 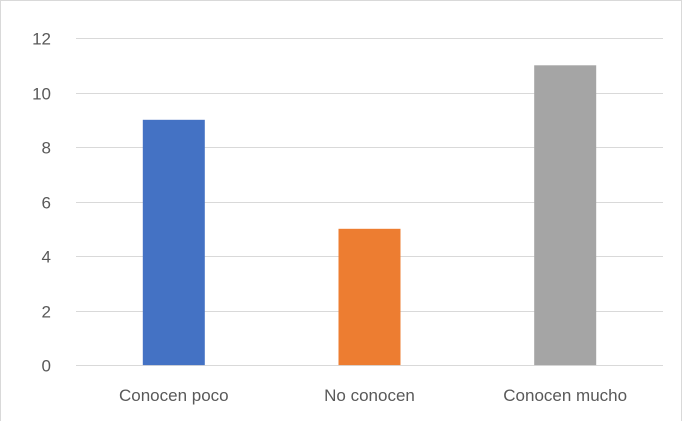 I want to click on y-tick-label: 0, so click(x=46, y=366).